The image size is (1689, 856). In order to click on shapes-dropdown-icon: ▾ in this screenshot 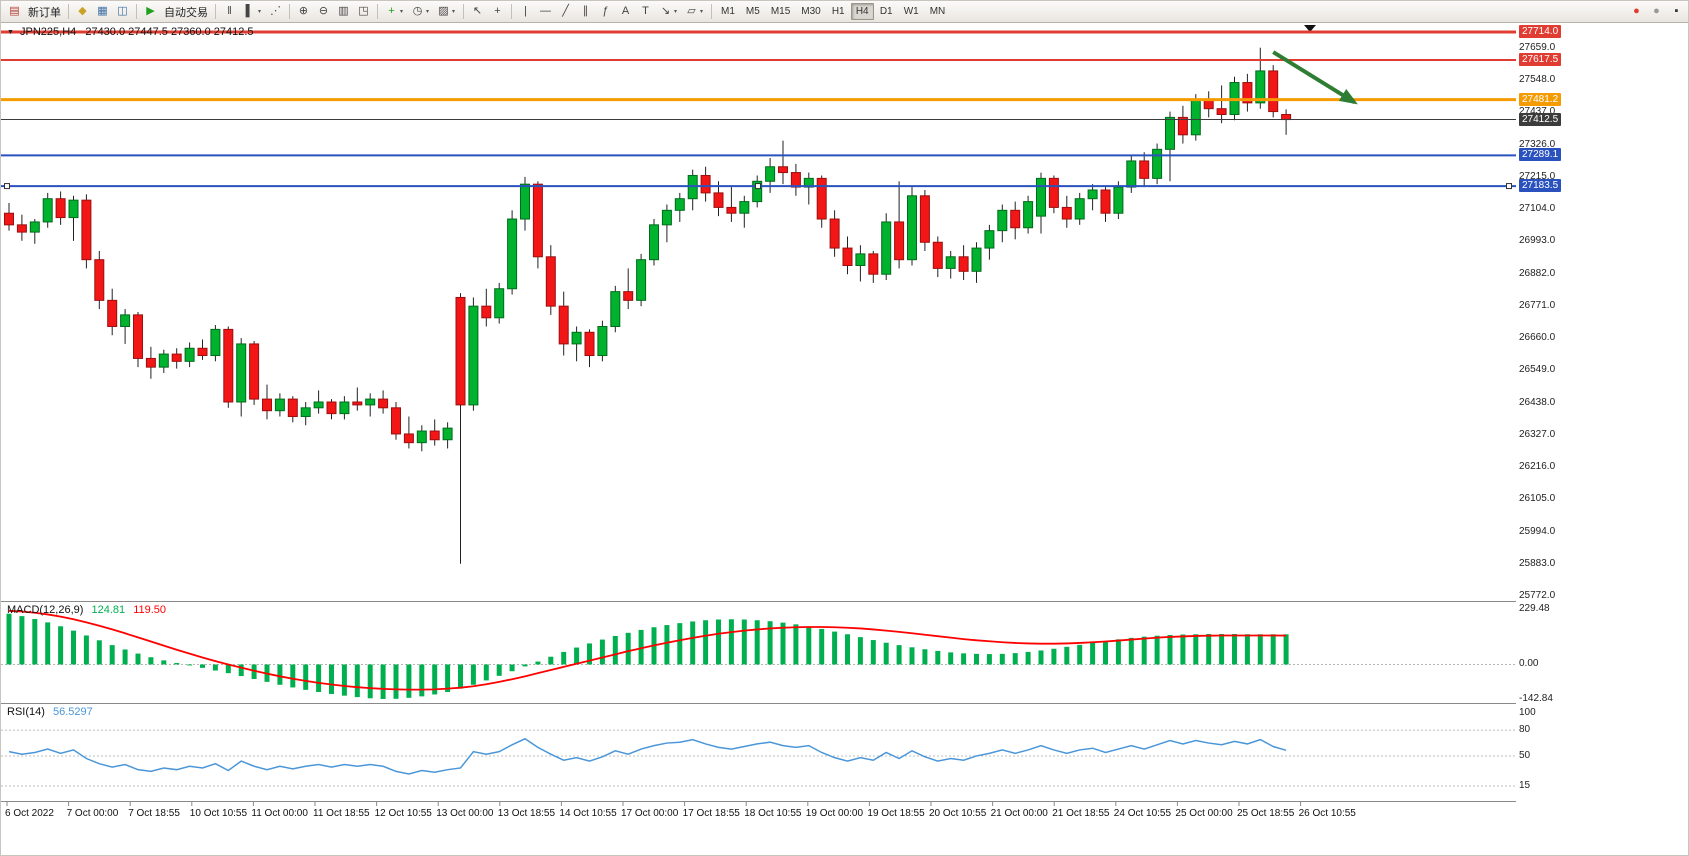, I will do `click(702, 12)`.